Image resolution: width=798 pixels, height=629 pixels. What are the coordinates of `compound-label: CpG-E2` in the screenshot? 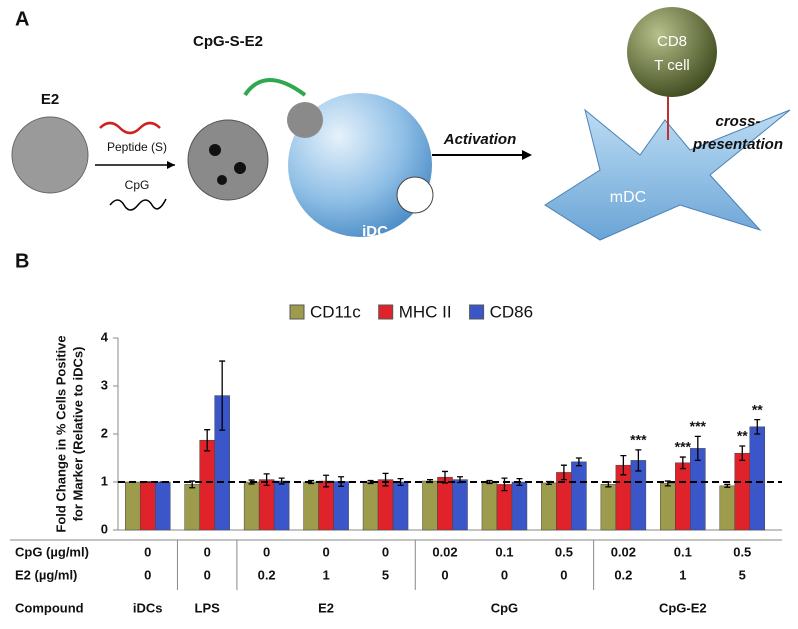 It's located at (683, 607).